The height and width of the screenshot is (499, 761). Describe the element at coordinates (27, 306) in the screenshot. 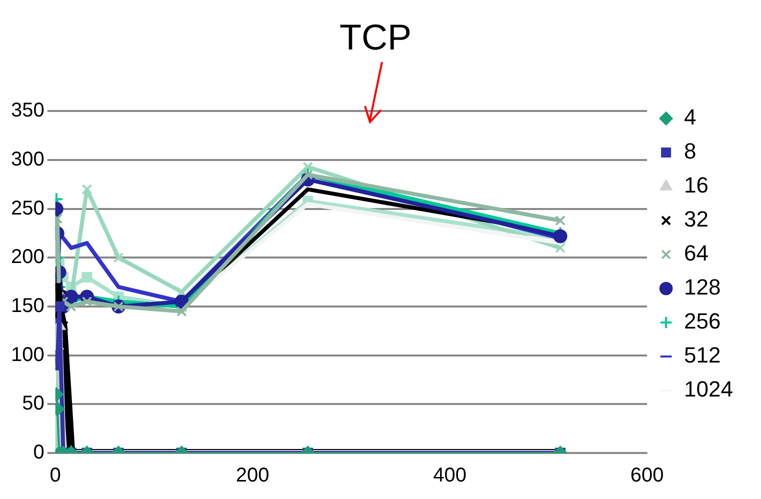

I see `y-tick-label: 150` at that location.